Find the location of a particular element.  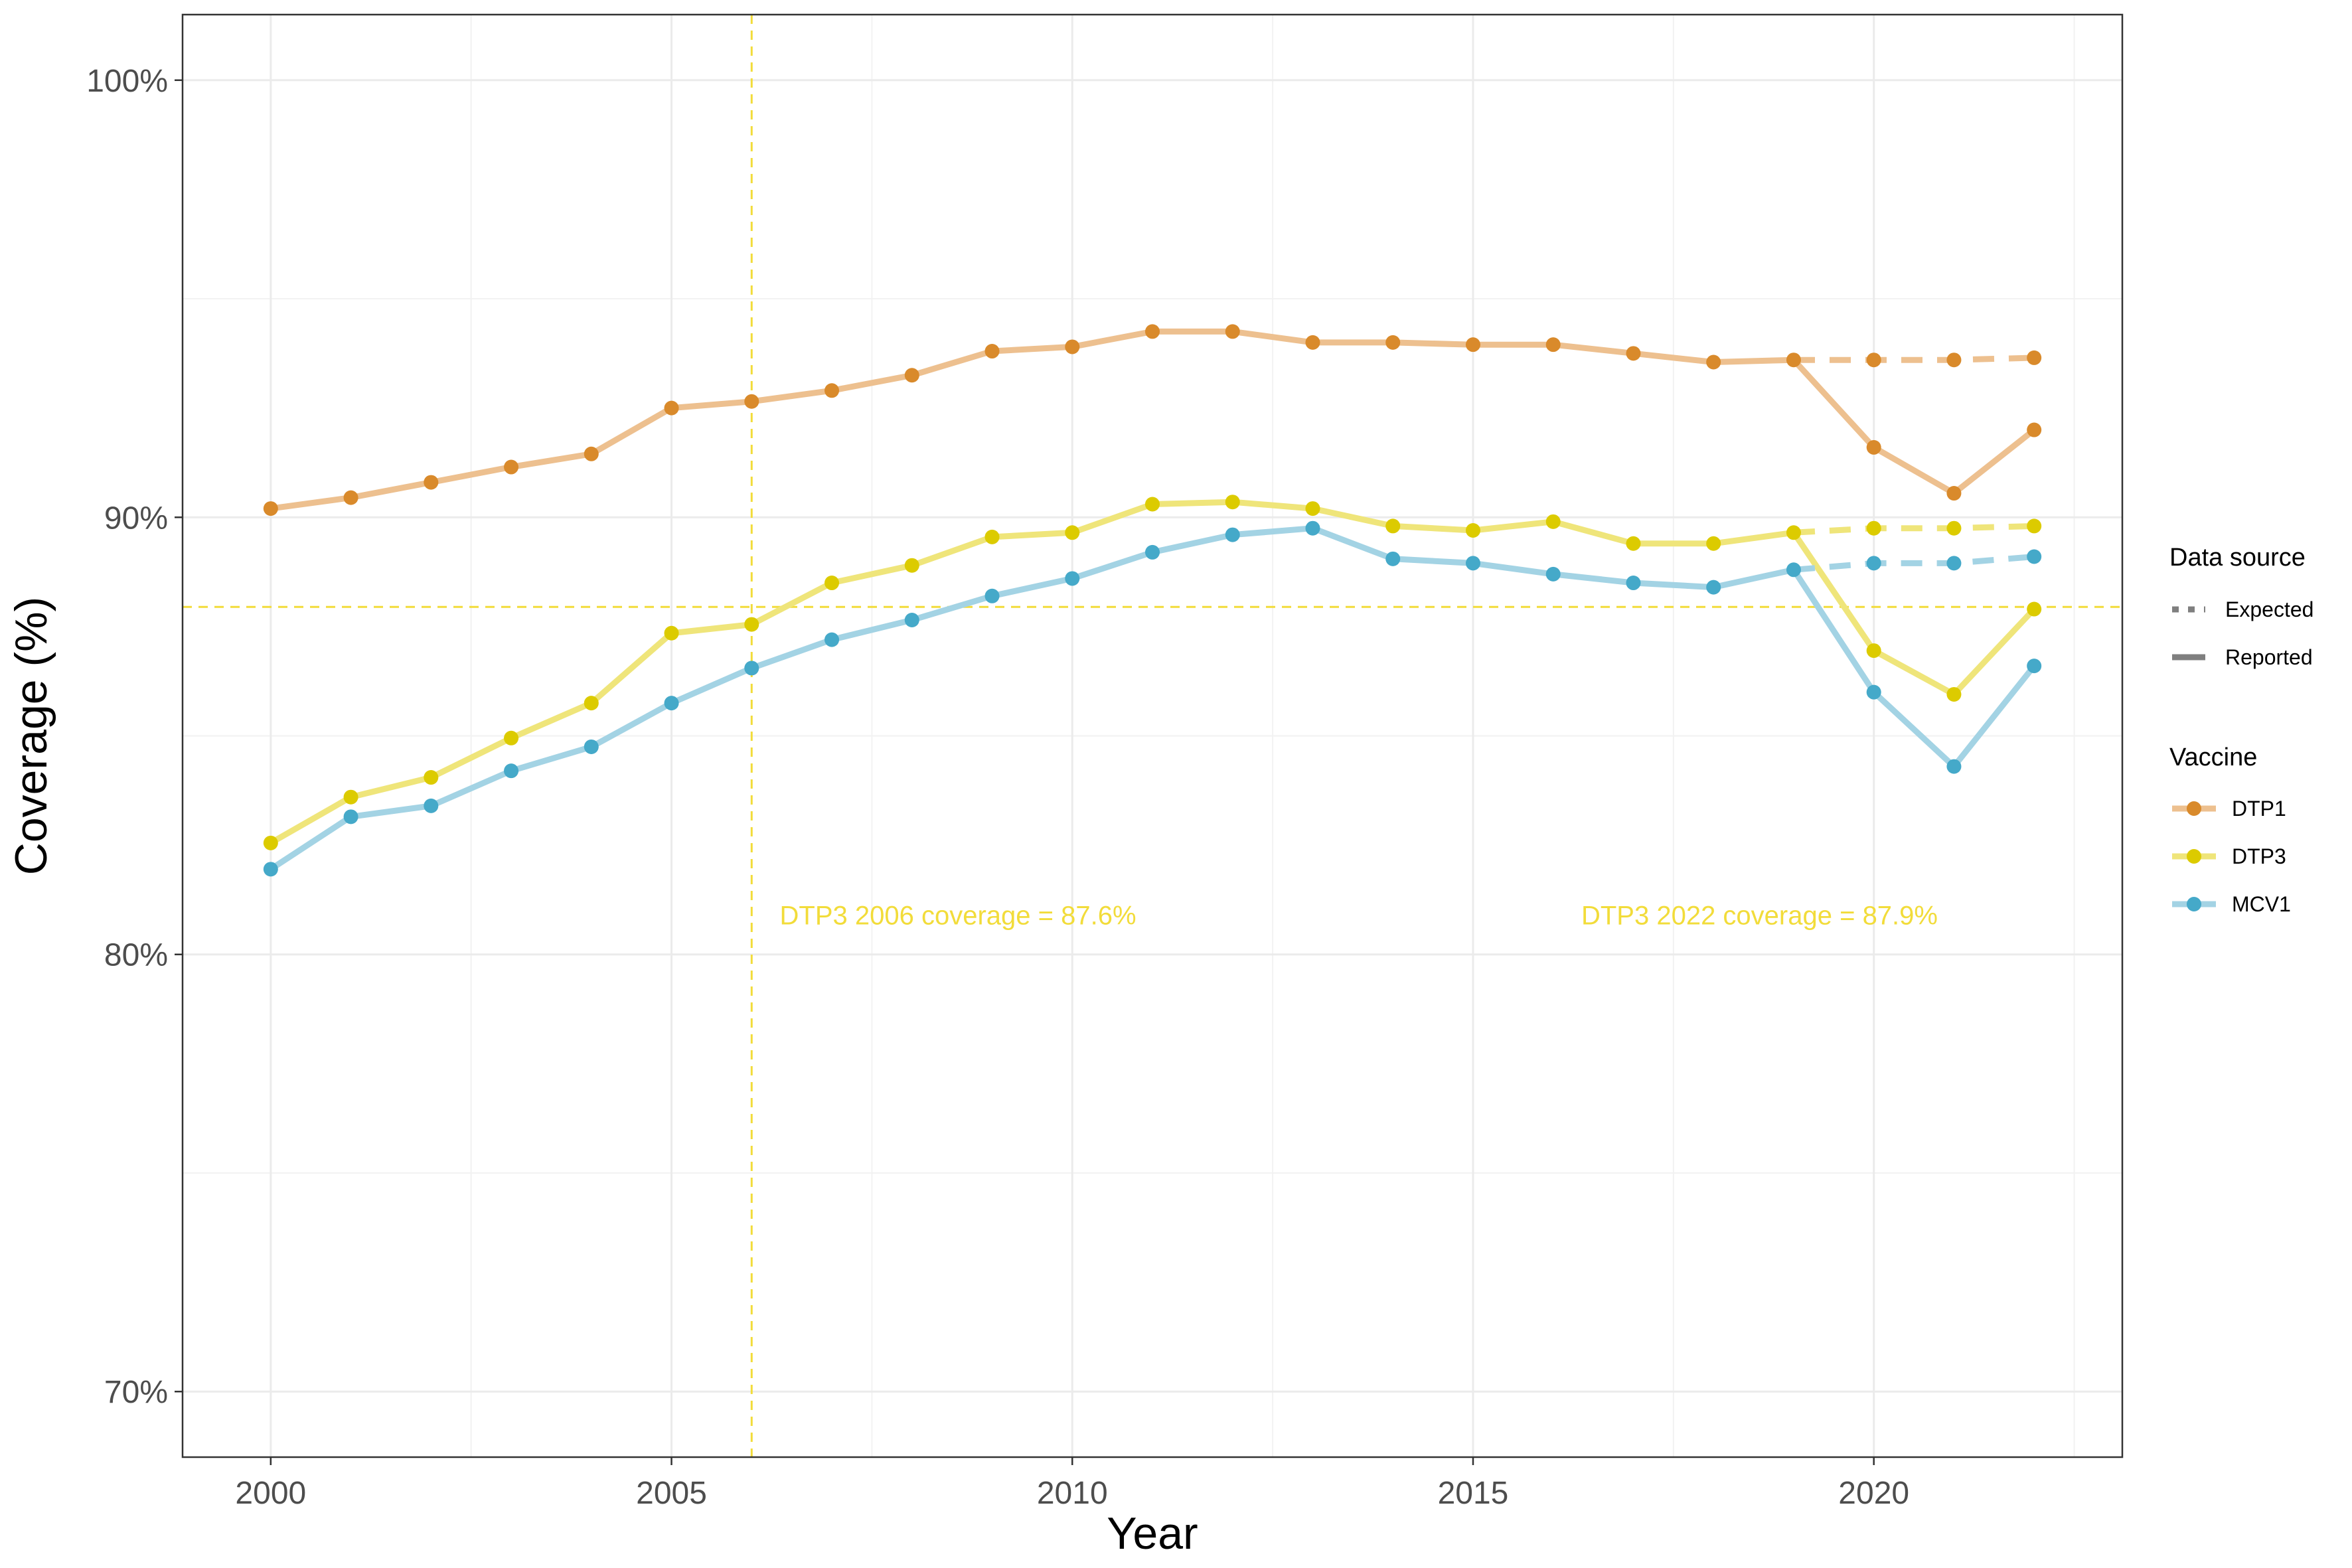

legend-key-point-mcv1 is located at coordinates (2194, 904).